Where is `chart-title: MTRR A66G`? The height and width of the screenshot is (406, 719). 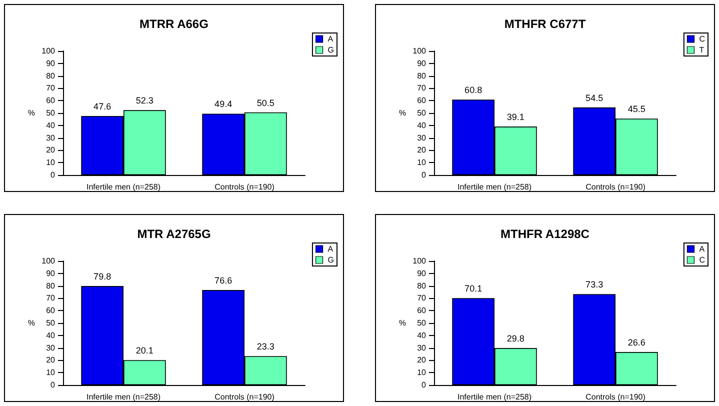 chart-title: MTRR A66G is located at coordinates (174, 24).